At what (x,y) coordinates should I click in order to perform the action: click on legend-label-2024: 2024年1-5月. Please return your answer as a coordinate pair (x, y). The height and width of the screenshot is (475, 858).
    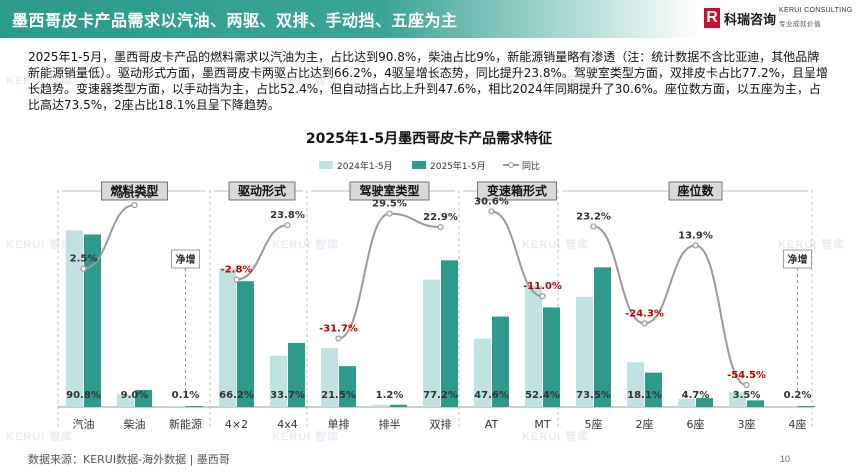
    Looking at the image, I should click on (365, 166).